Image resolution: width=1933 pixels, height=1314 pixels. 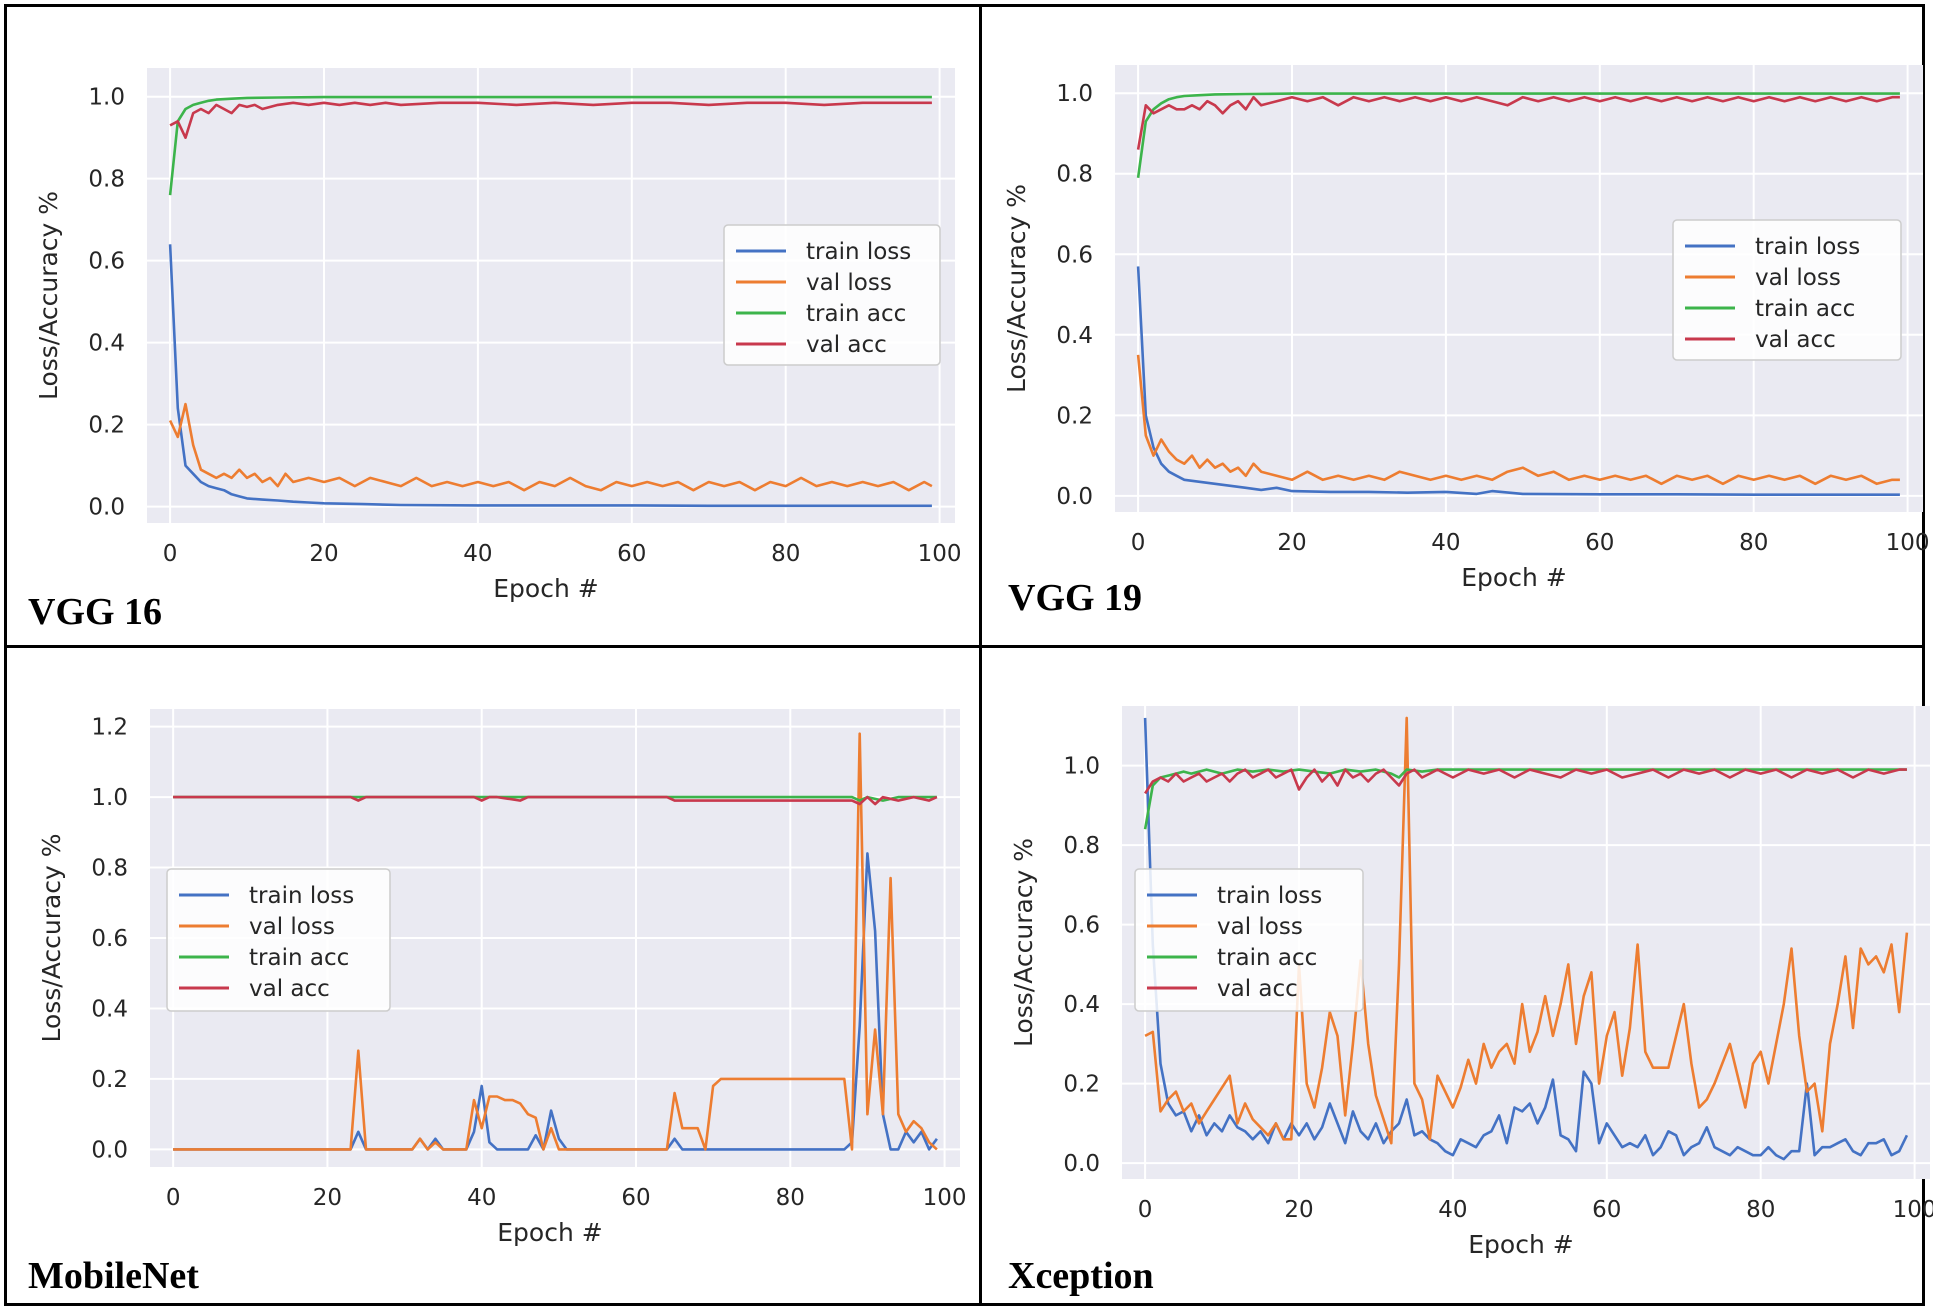 I want to click on caption-xception: Xception, so click(x=1081, y=1276).